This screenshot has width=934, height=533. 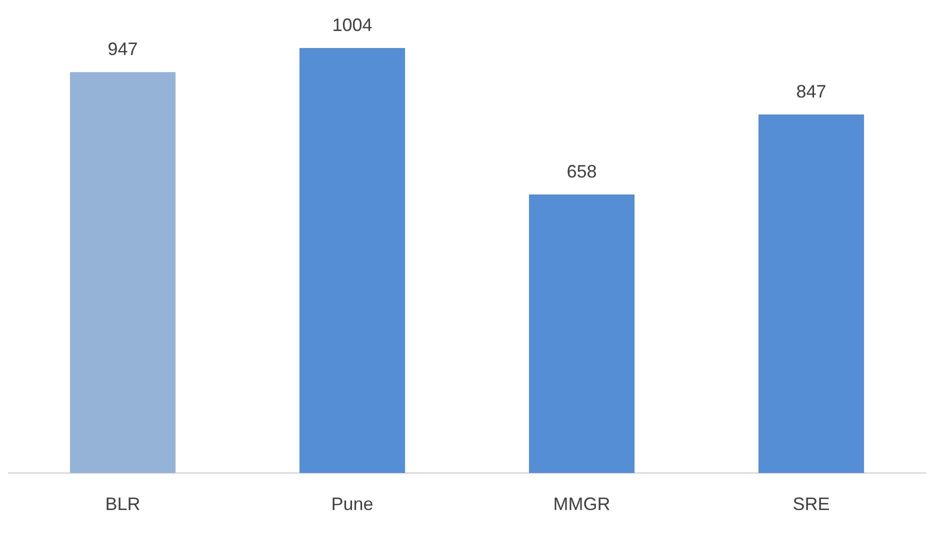 What do you see at coordinates (352, 25) in the screenshot?
I see `data-label: 1004` at bounding box center [352, 25].